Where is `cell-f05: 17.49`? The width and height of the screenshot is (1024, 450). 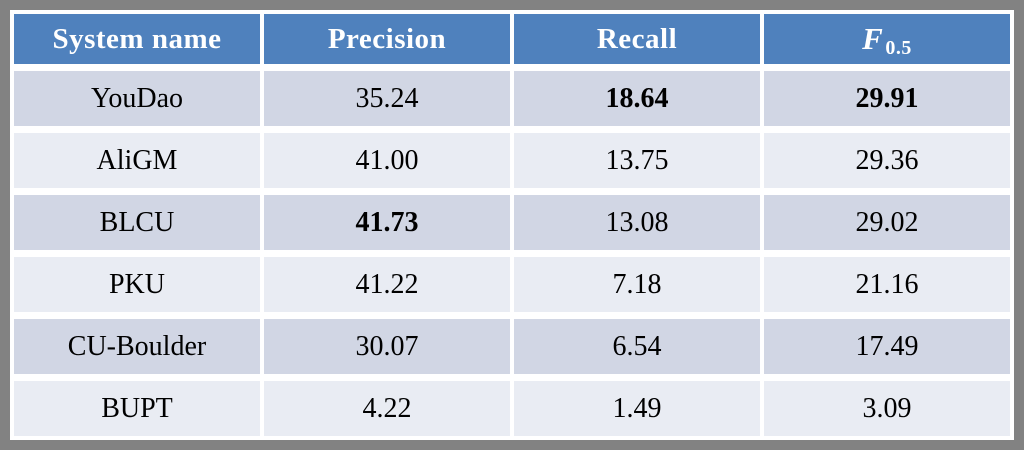
cell-f05: 17.49 is located at coordinates (887, 346).